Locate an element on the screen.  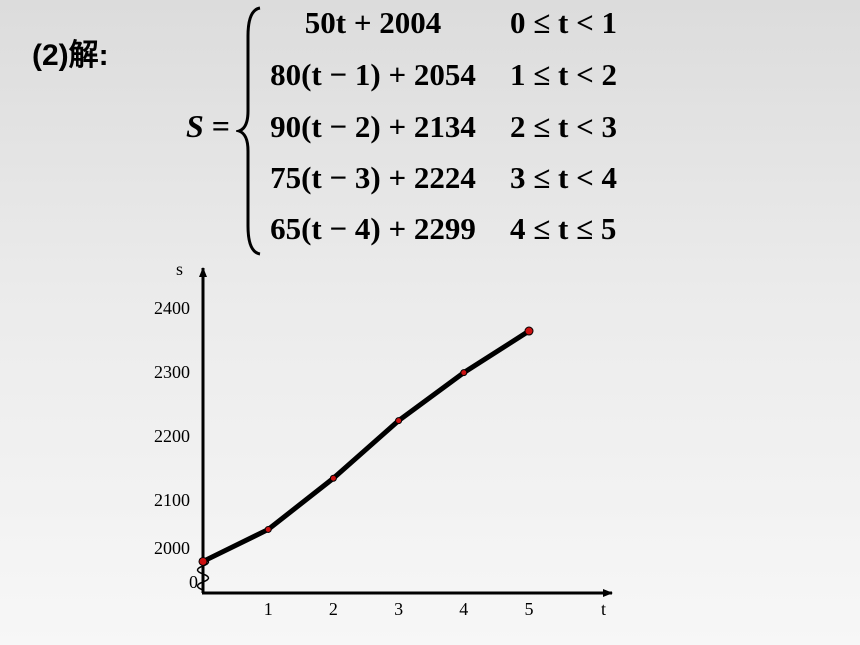
left-brace is located at coordinates (248, 131).